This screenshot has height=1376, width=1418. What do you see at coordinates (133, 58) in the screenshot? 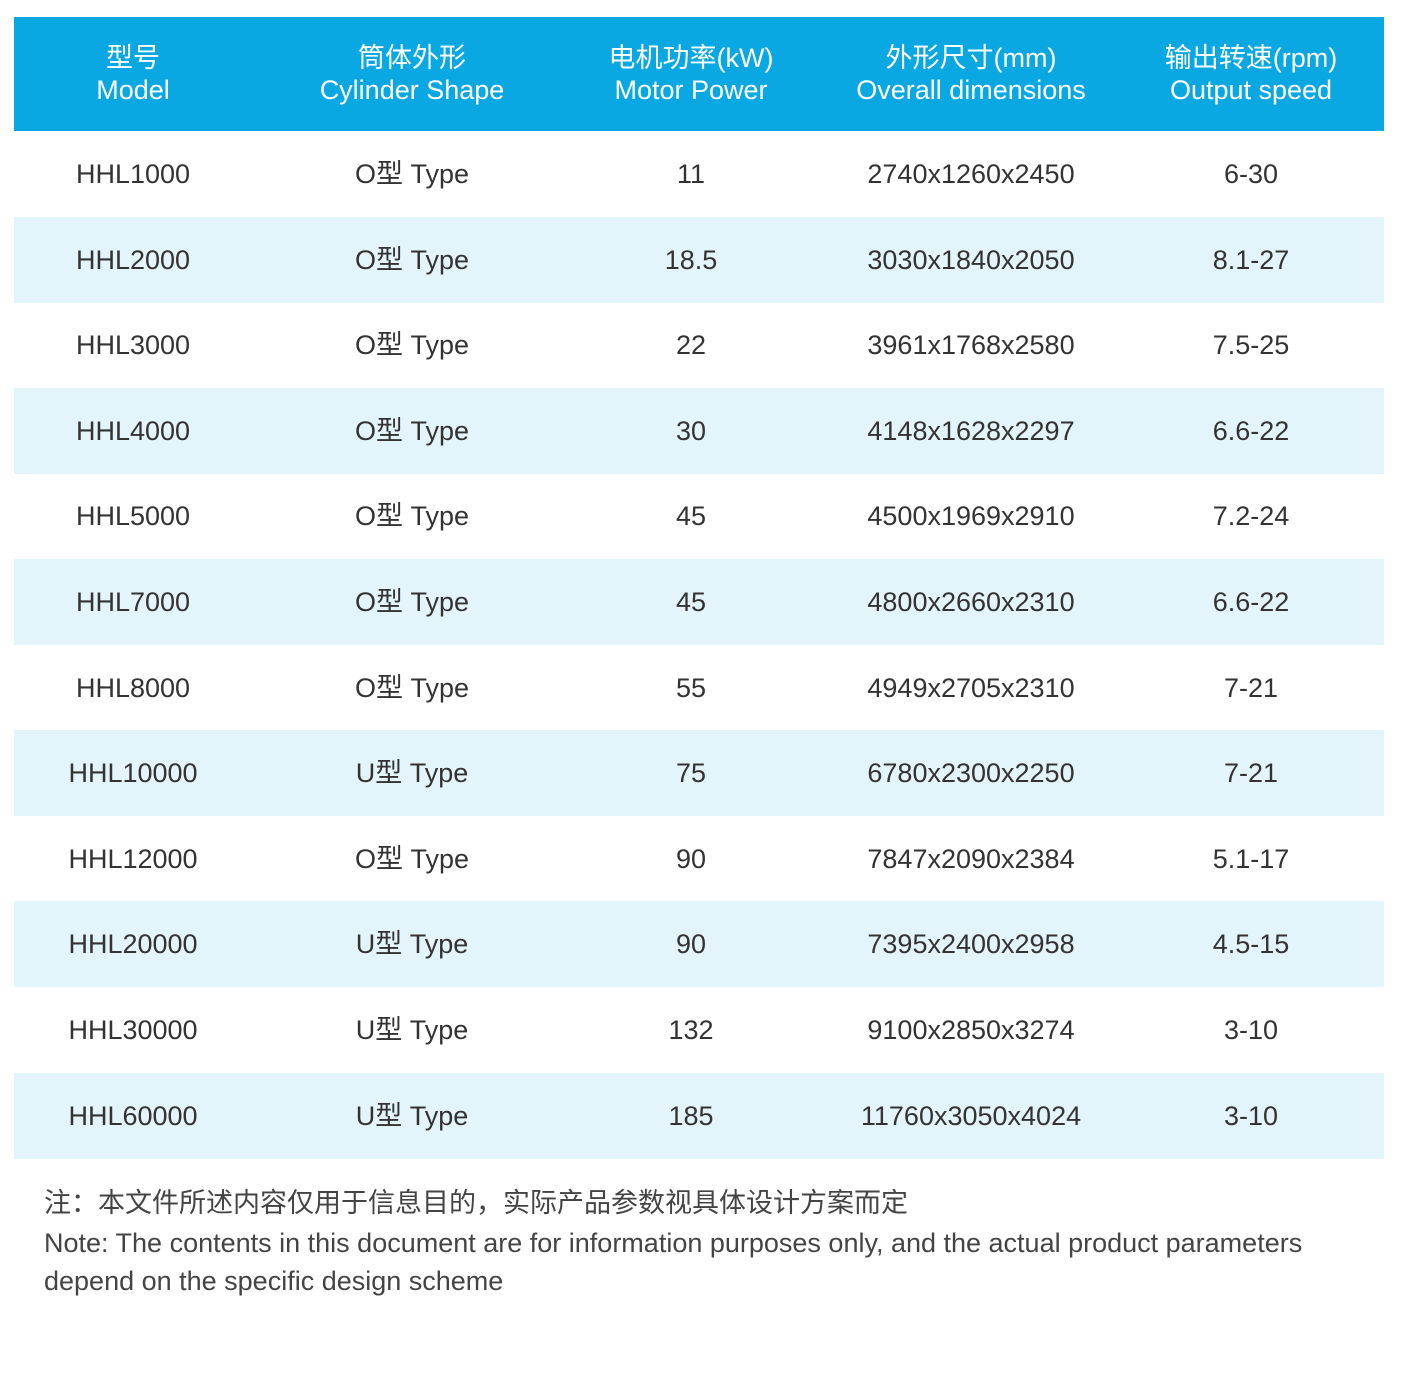
I see `header-zh: 型号` at bounding box center [133, 58].